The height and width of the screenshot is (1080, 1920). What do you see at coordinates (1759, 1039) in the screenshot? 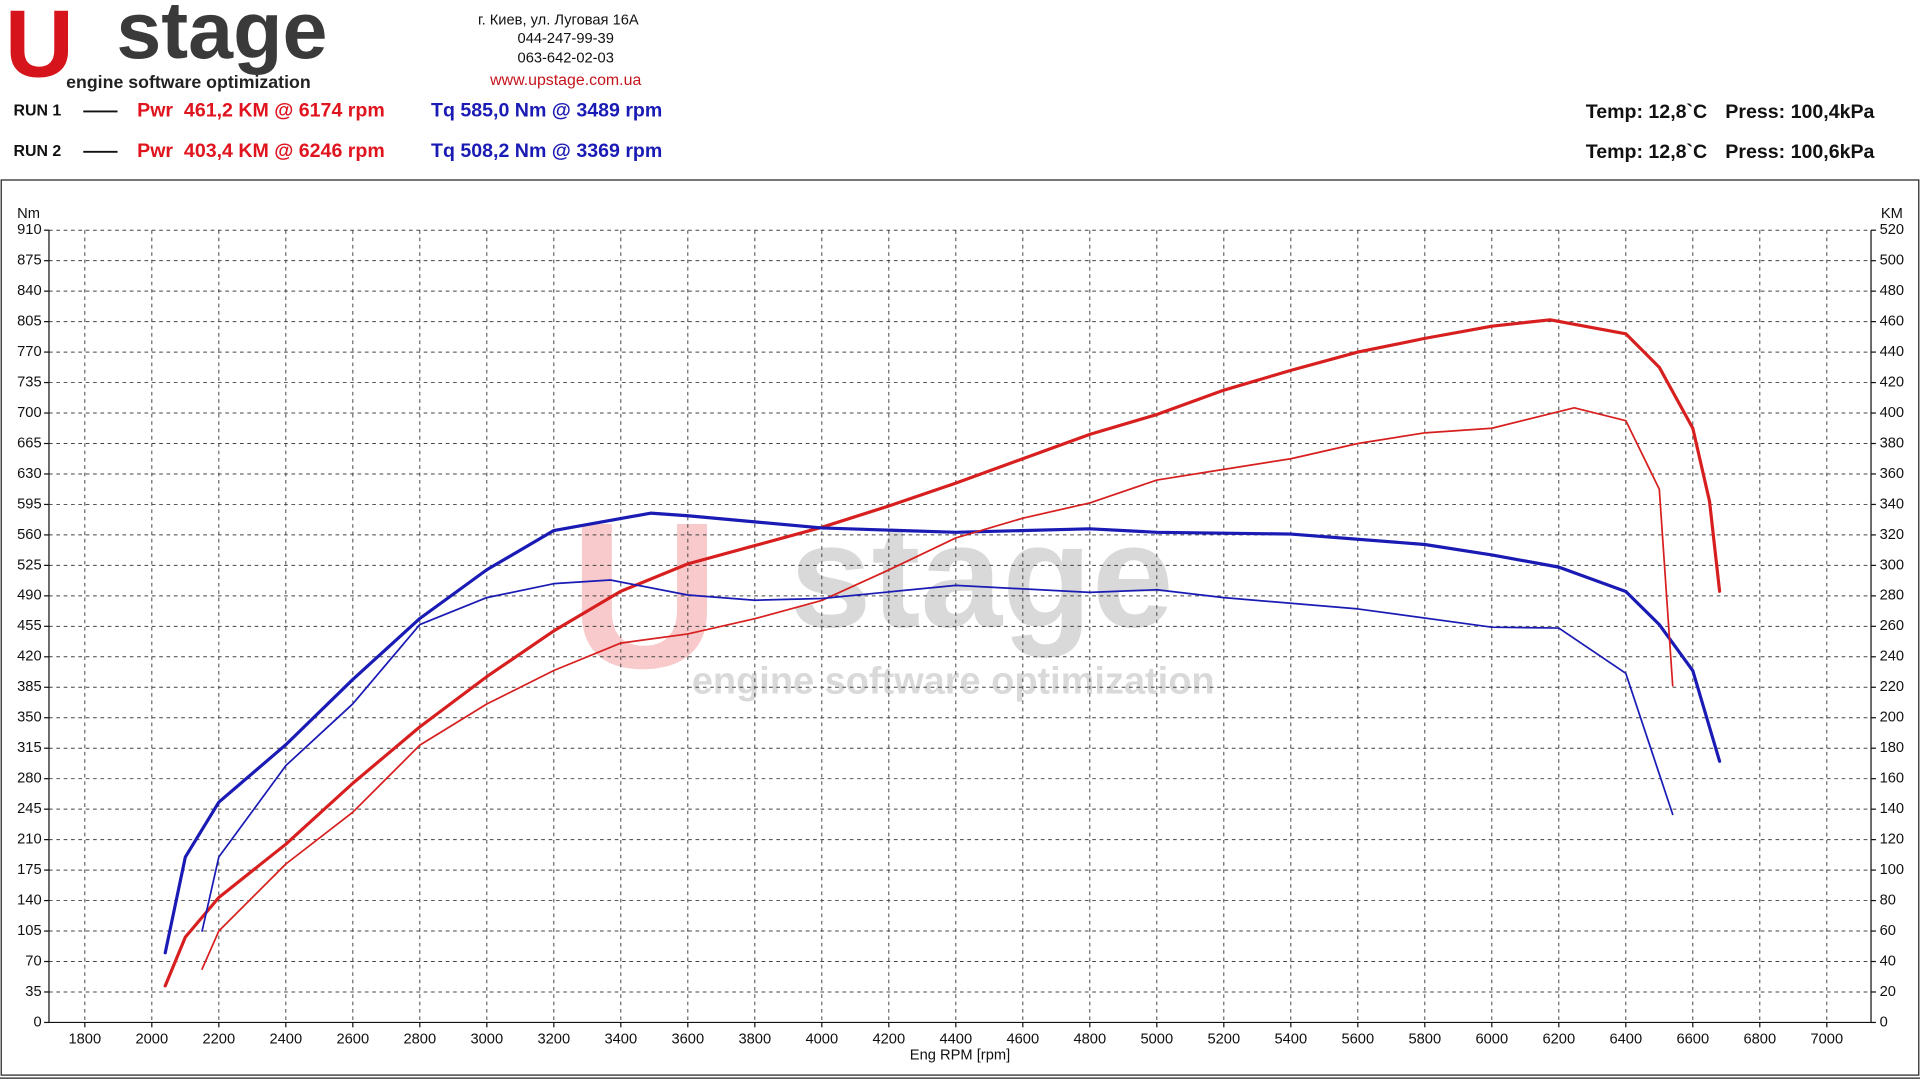
I see `x-tick-label: 6800` at bounding box center [1759, 1039].